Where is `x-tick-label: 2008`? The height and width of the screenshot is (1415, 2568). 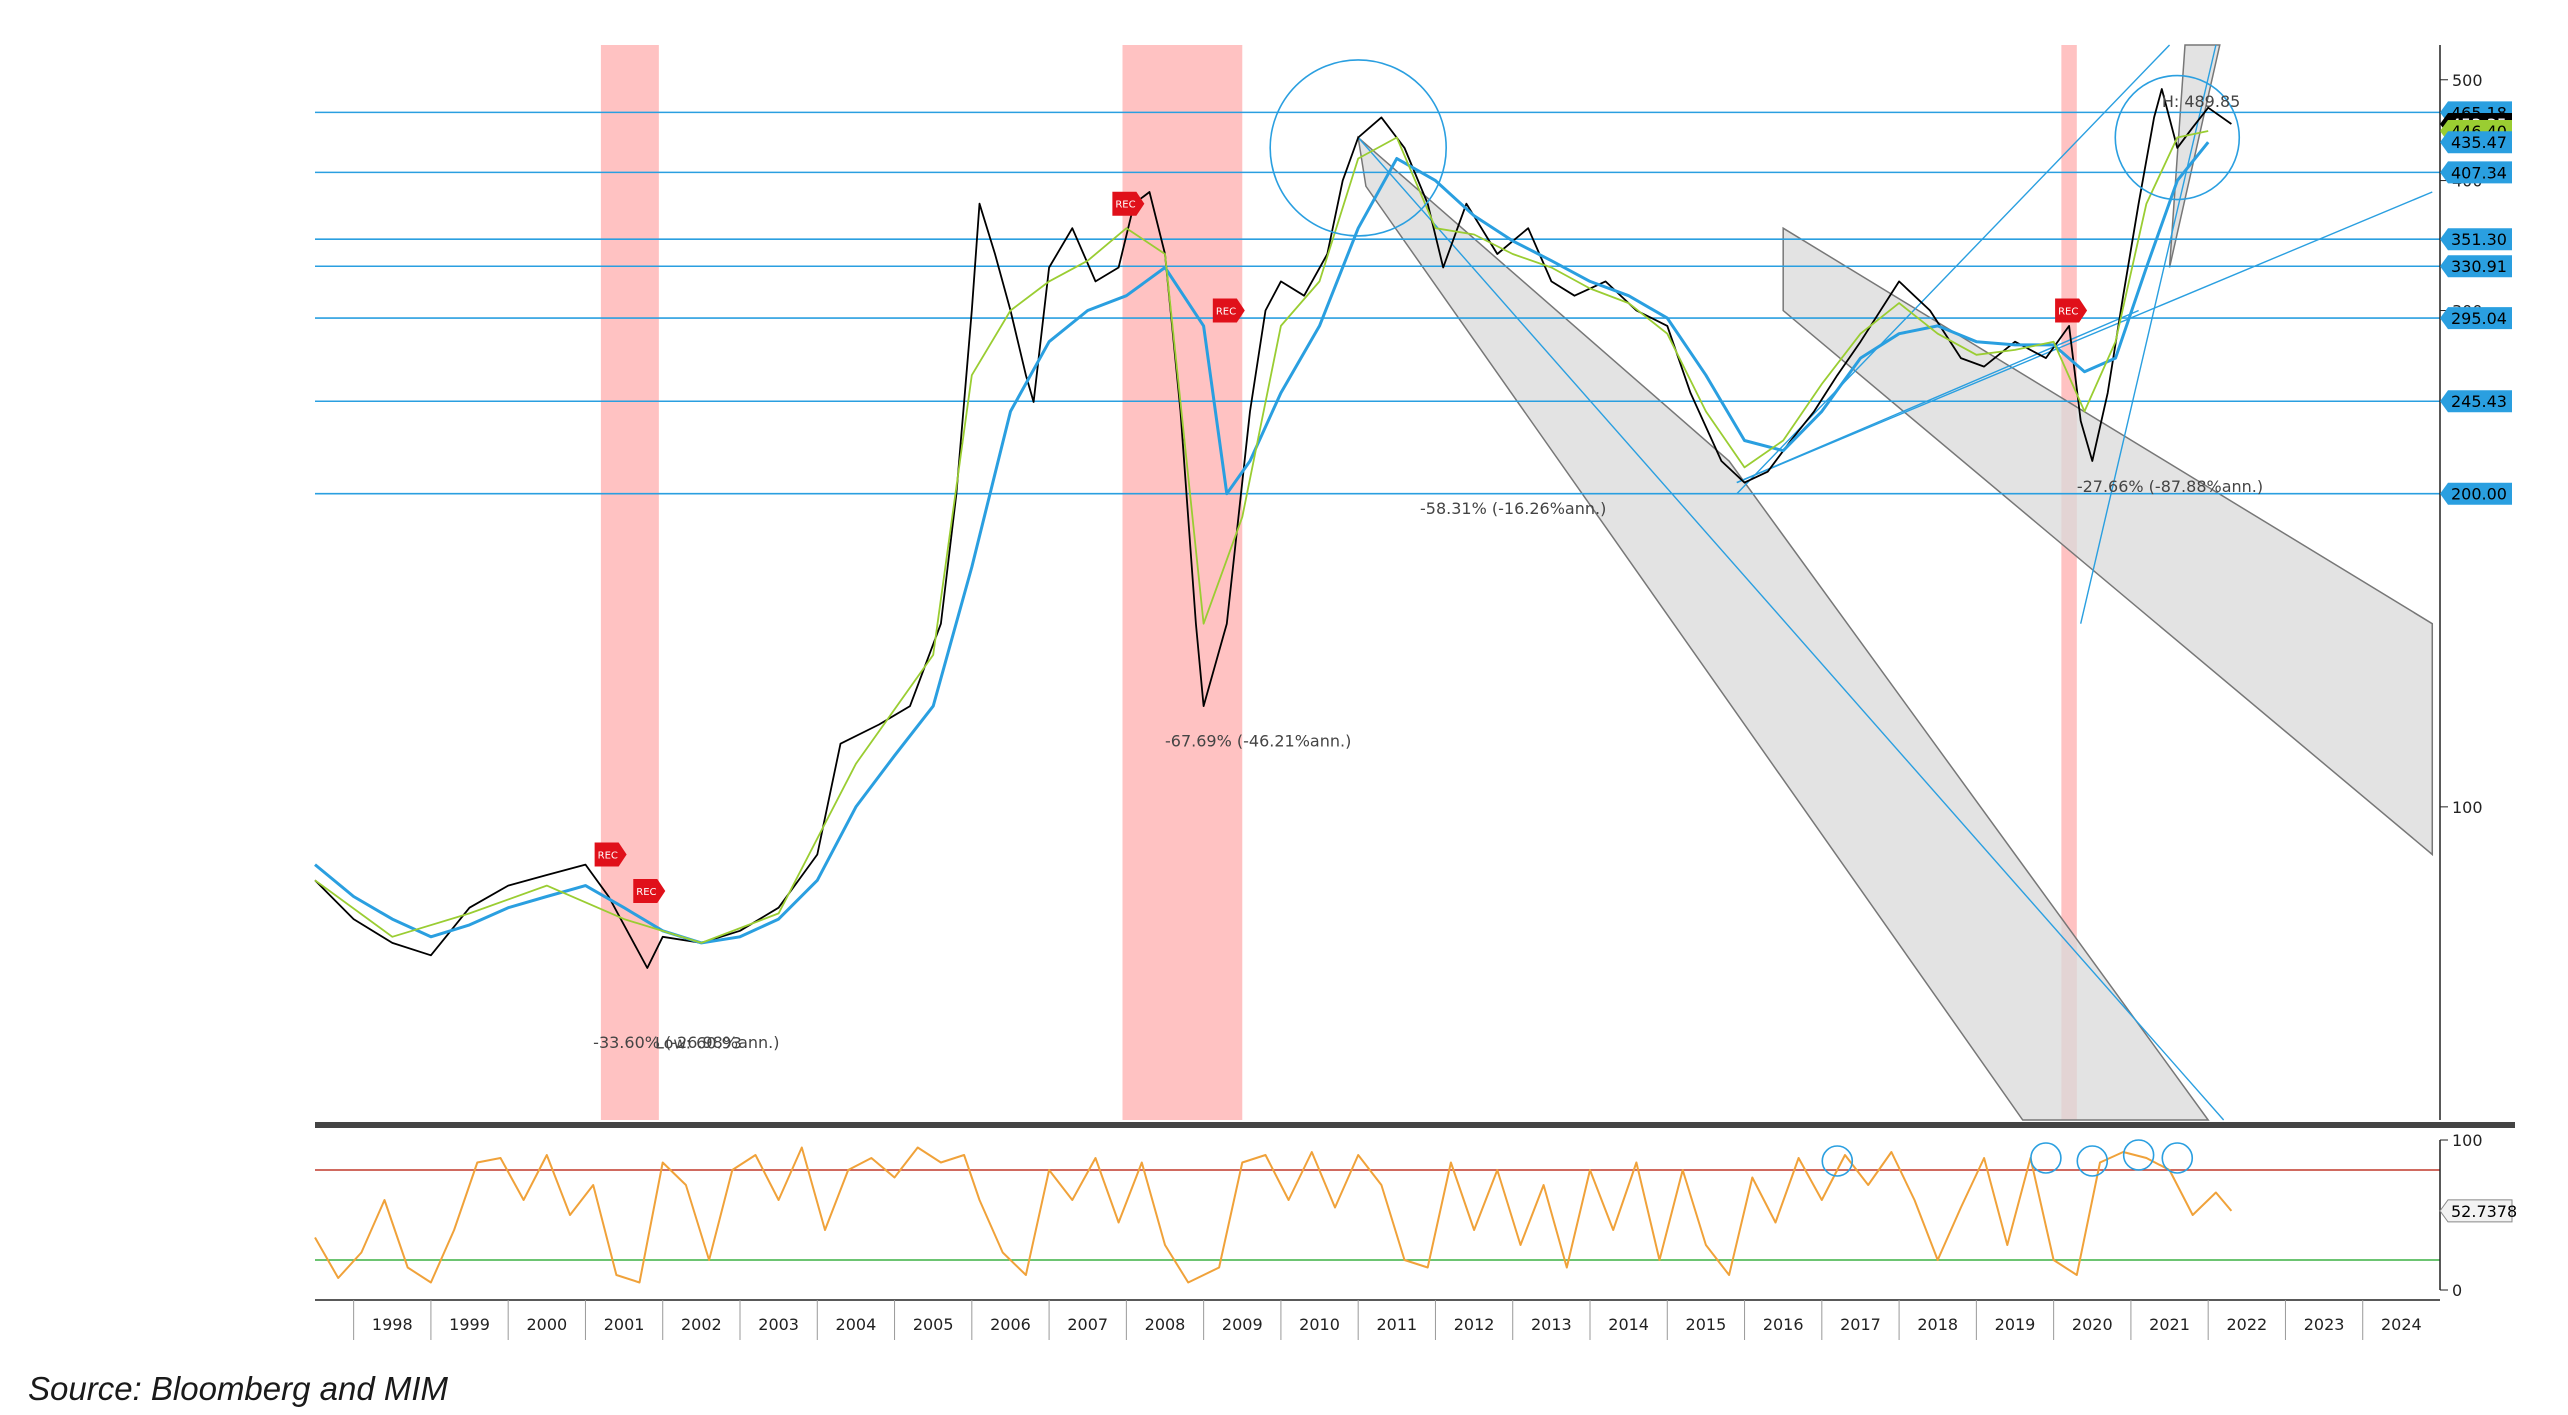 x-tick-label: 2008 is located at coordinates (1165, 1324).